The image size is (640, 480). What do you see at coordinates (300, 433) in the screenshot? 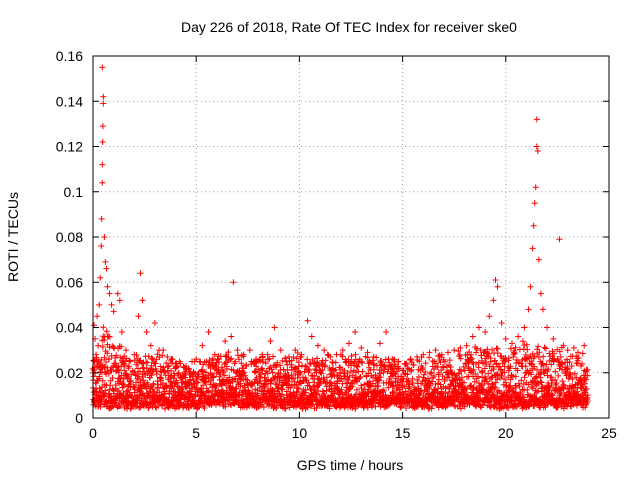
I see `x-tick-label: 10` at bounding box center [300, 433].